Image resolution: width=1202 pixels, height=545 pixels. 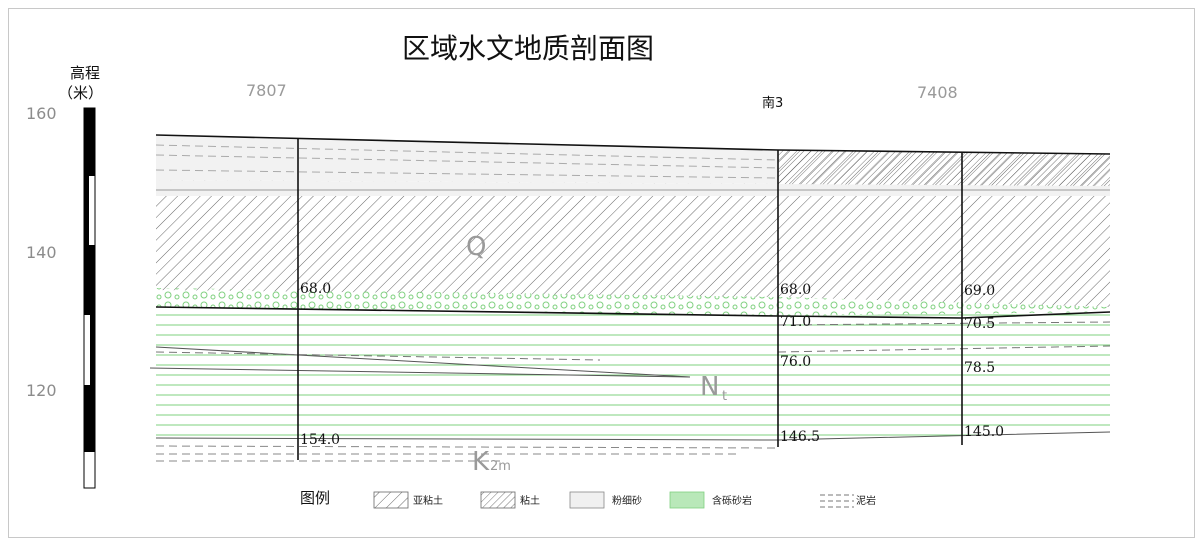 I want to click on unit-label-k-sub: 2m, so click(x=500, y=466).